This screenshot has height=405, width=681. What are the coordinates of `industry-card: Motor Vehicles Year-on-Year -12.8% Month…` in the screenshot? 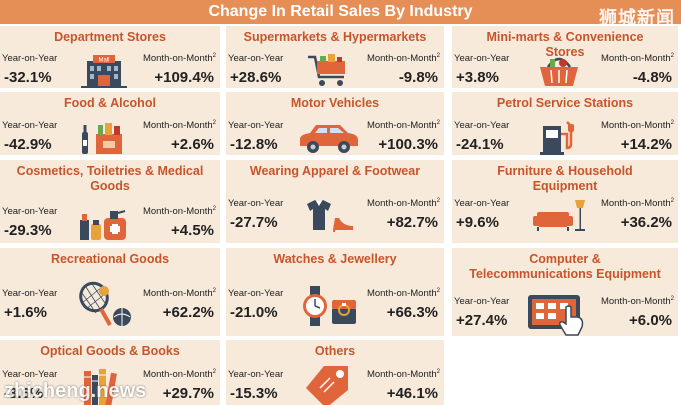 It's located at (335, 123).